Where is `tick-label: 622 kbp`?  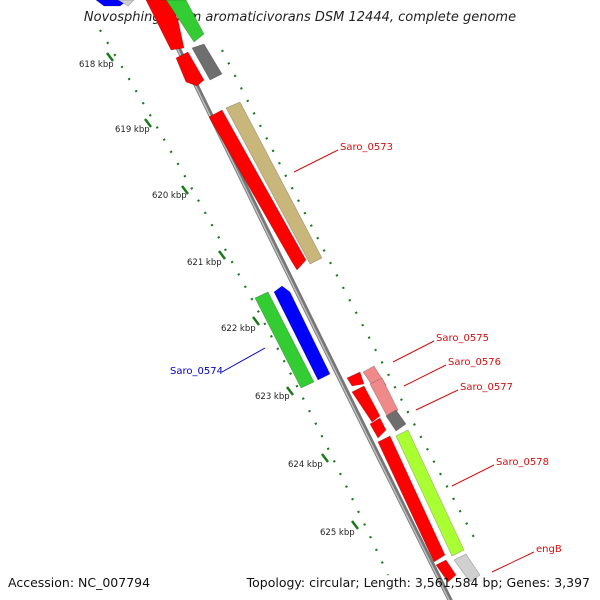
tick-label: 622 kbp is located at coordinates (238, 329).